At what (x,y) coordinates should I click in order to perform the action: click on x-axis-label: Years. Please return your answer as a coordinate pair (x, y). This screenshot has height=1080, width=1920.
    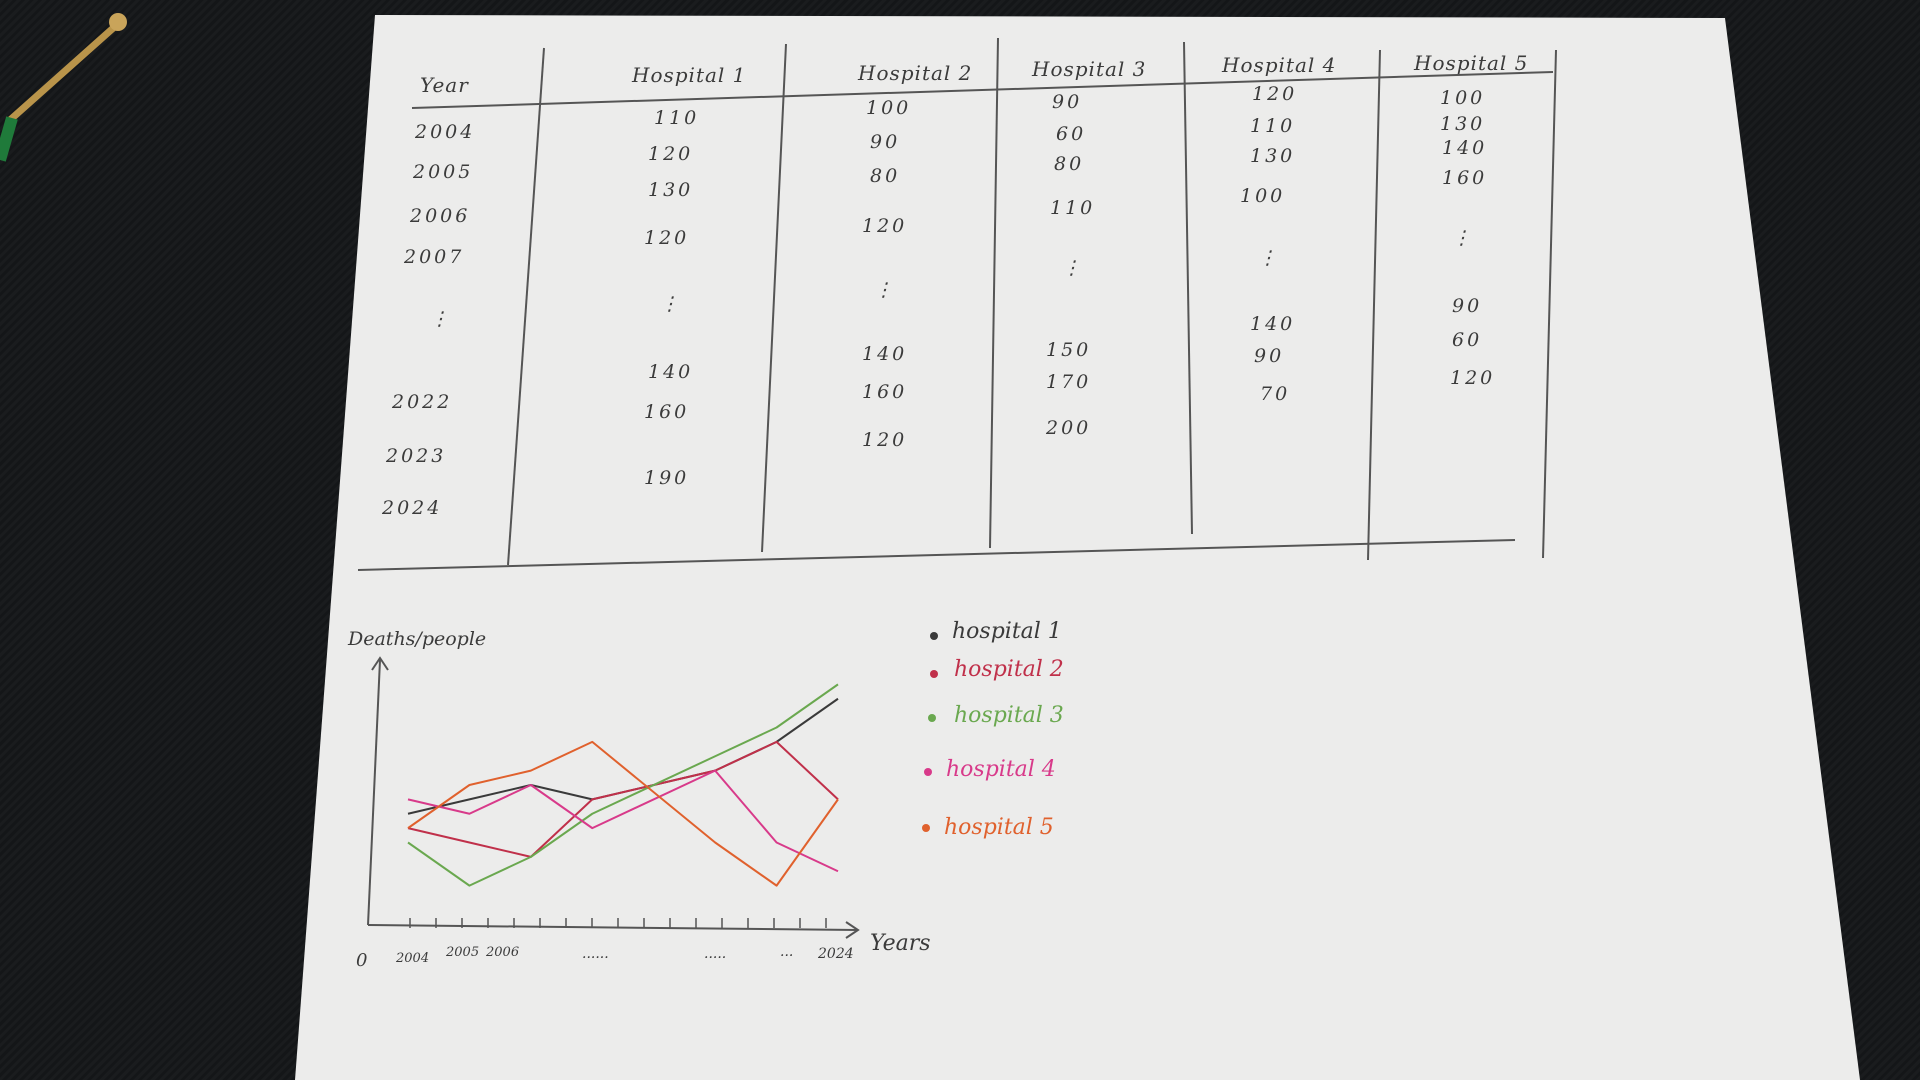
    Looking at the image, I should click on (900, 943).